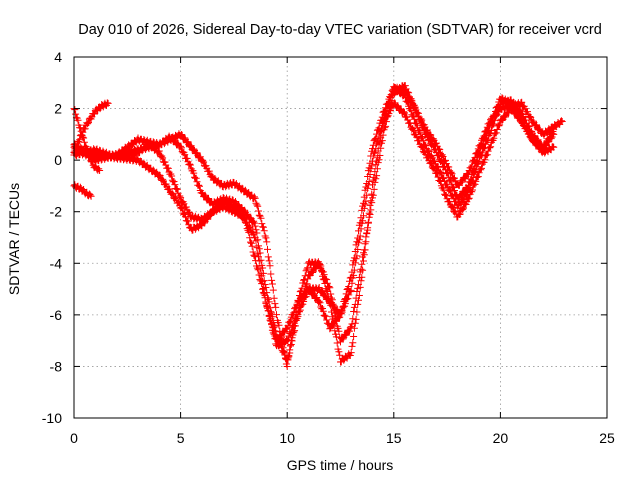  What do you see at coordinates (607, 438) in the screenshot?
I see `x-tick-label: 25` at bounding box center [607, 438].